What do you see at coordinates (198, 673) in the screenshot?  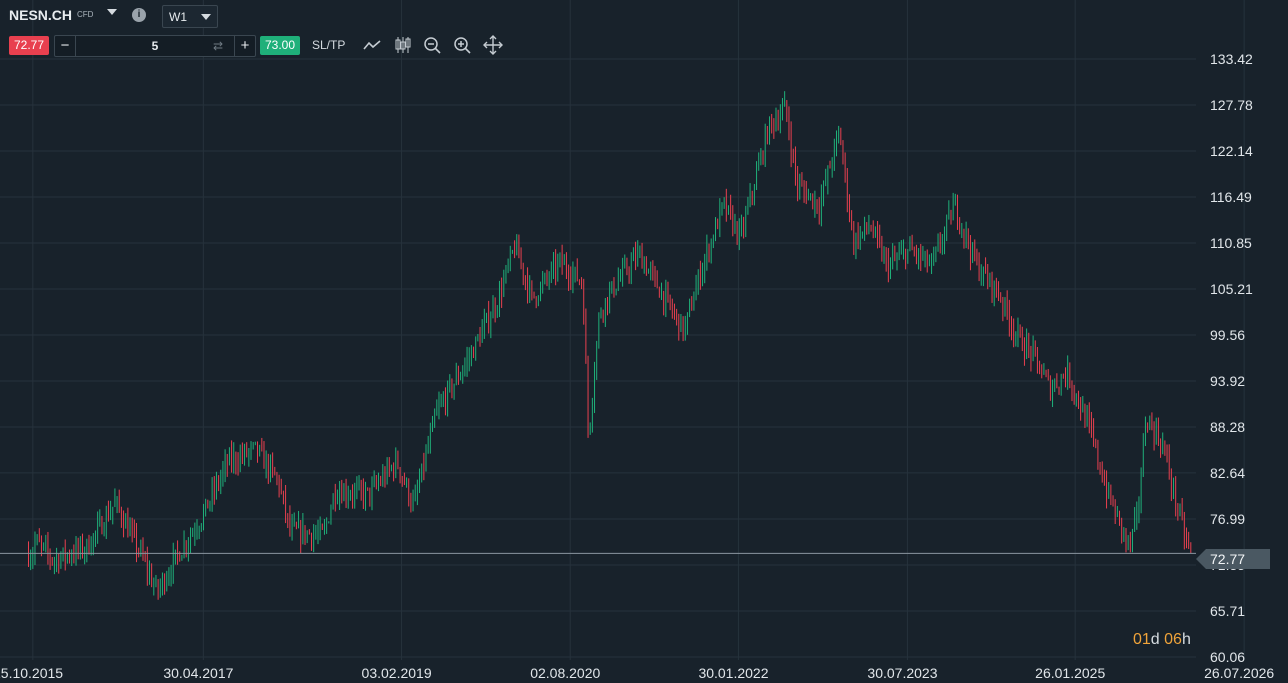 I see `time-axis-label: 30.04.2017` at bounding box center [198, 673].